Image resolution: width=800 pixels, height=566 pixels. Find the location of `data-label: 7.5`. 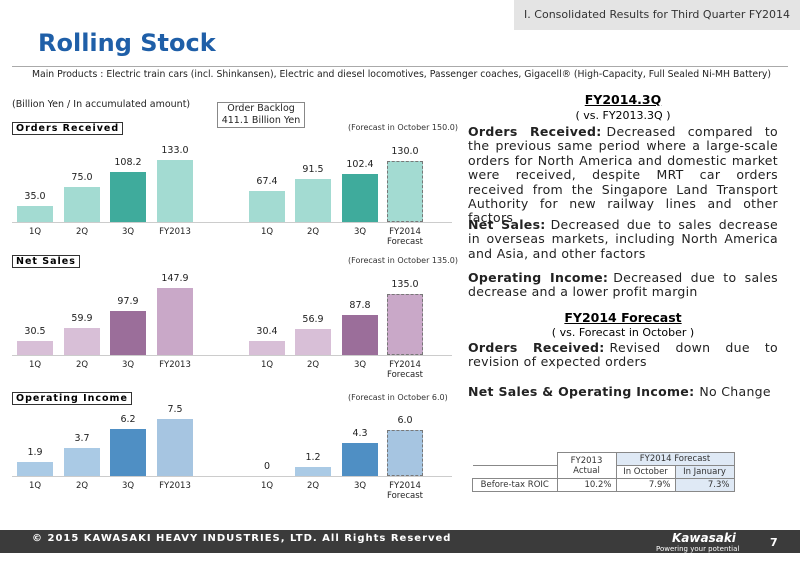

data-label: 7.5 is located at coordinates (175, 409).